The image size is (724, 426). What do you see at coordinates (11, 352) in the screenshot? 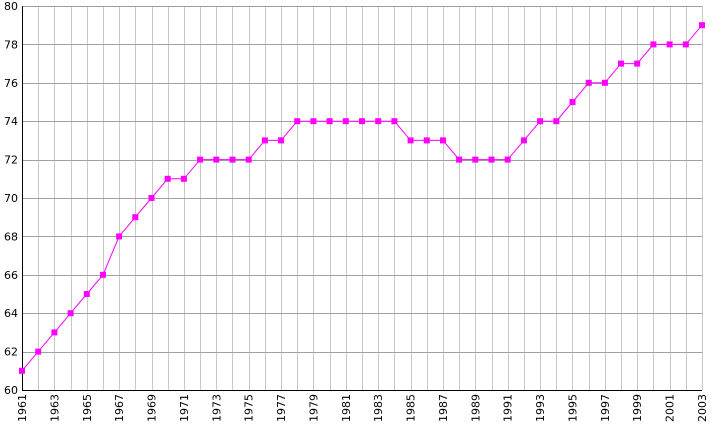
I see `y-tick-label: 62` at bounding box center [11, 352].